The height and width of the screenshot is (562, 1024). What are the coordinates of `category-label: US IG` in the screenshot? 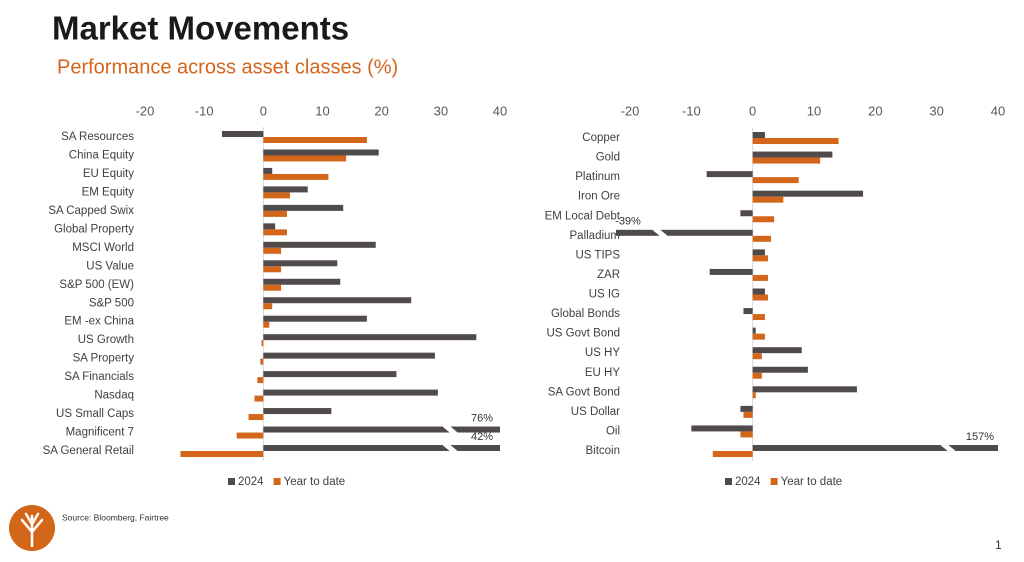 It's located at (604, 295).